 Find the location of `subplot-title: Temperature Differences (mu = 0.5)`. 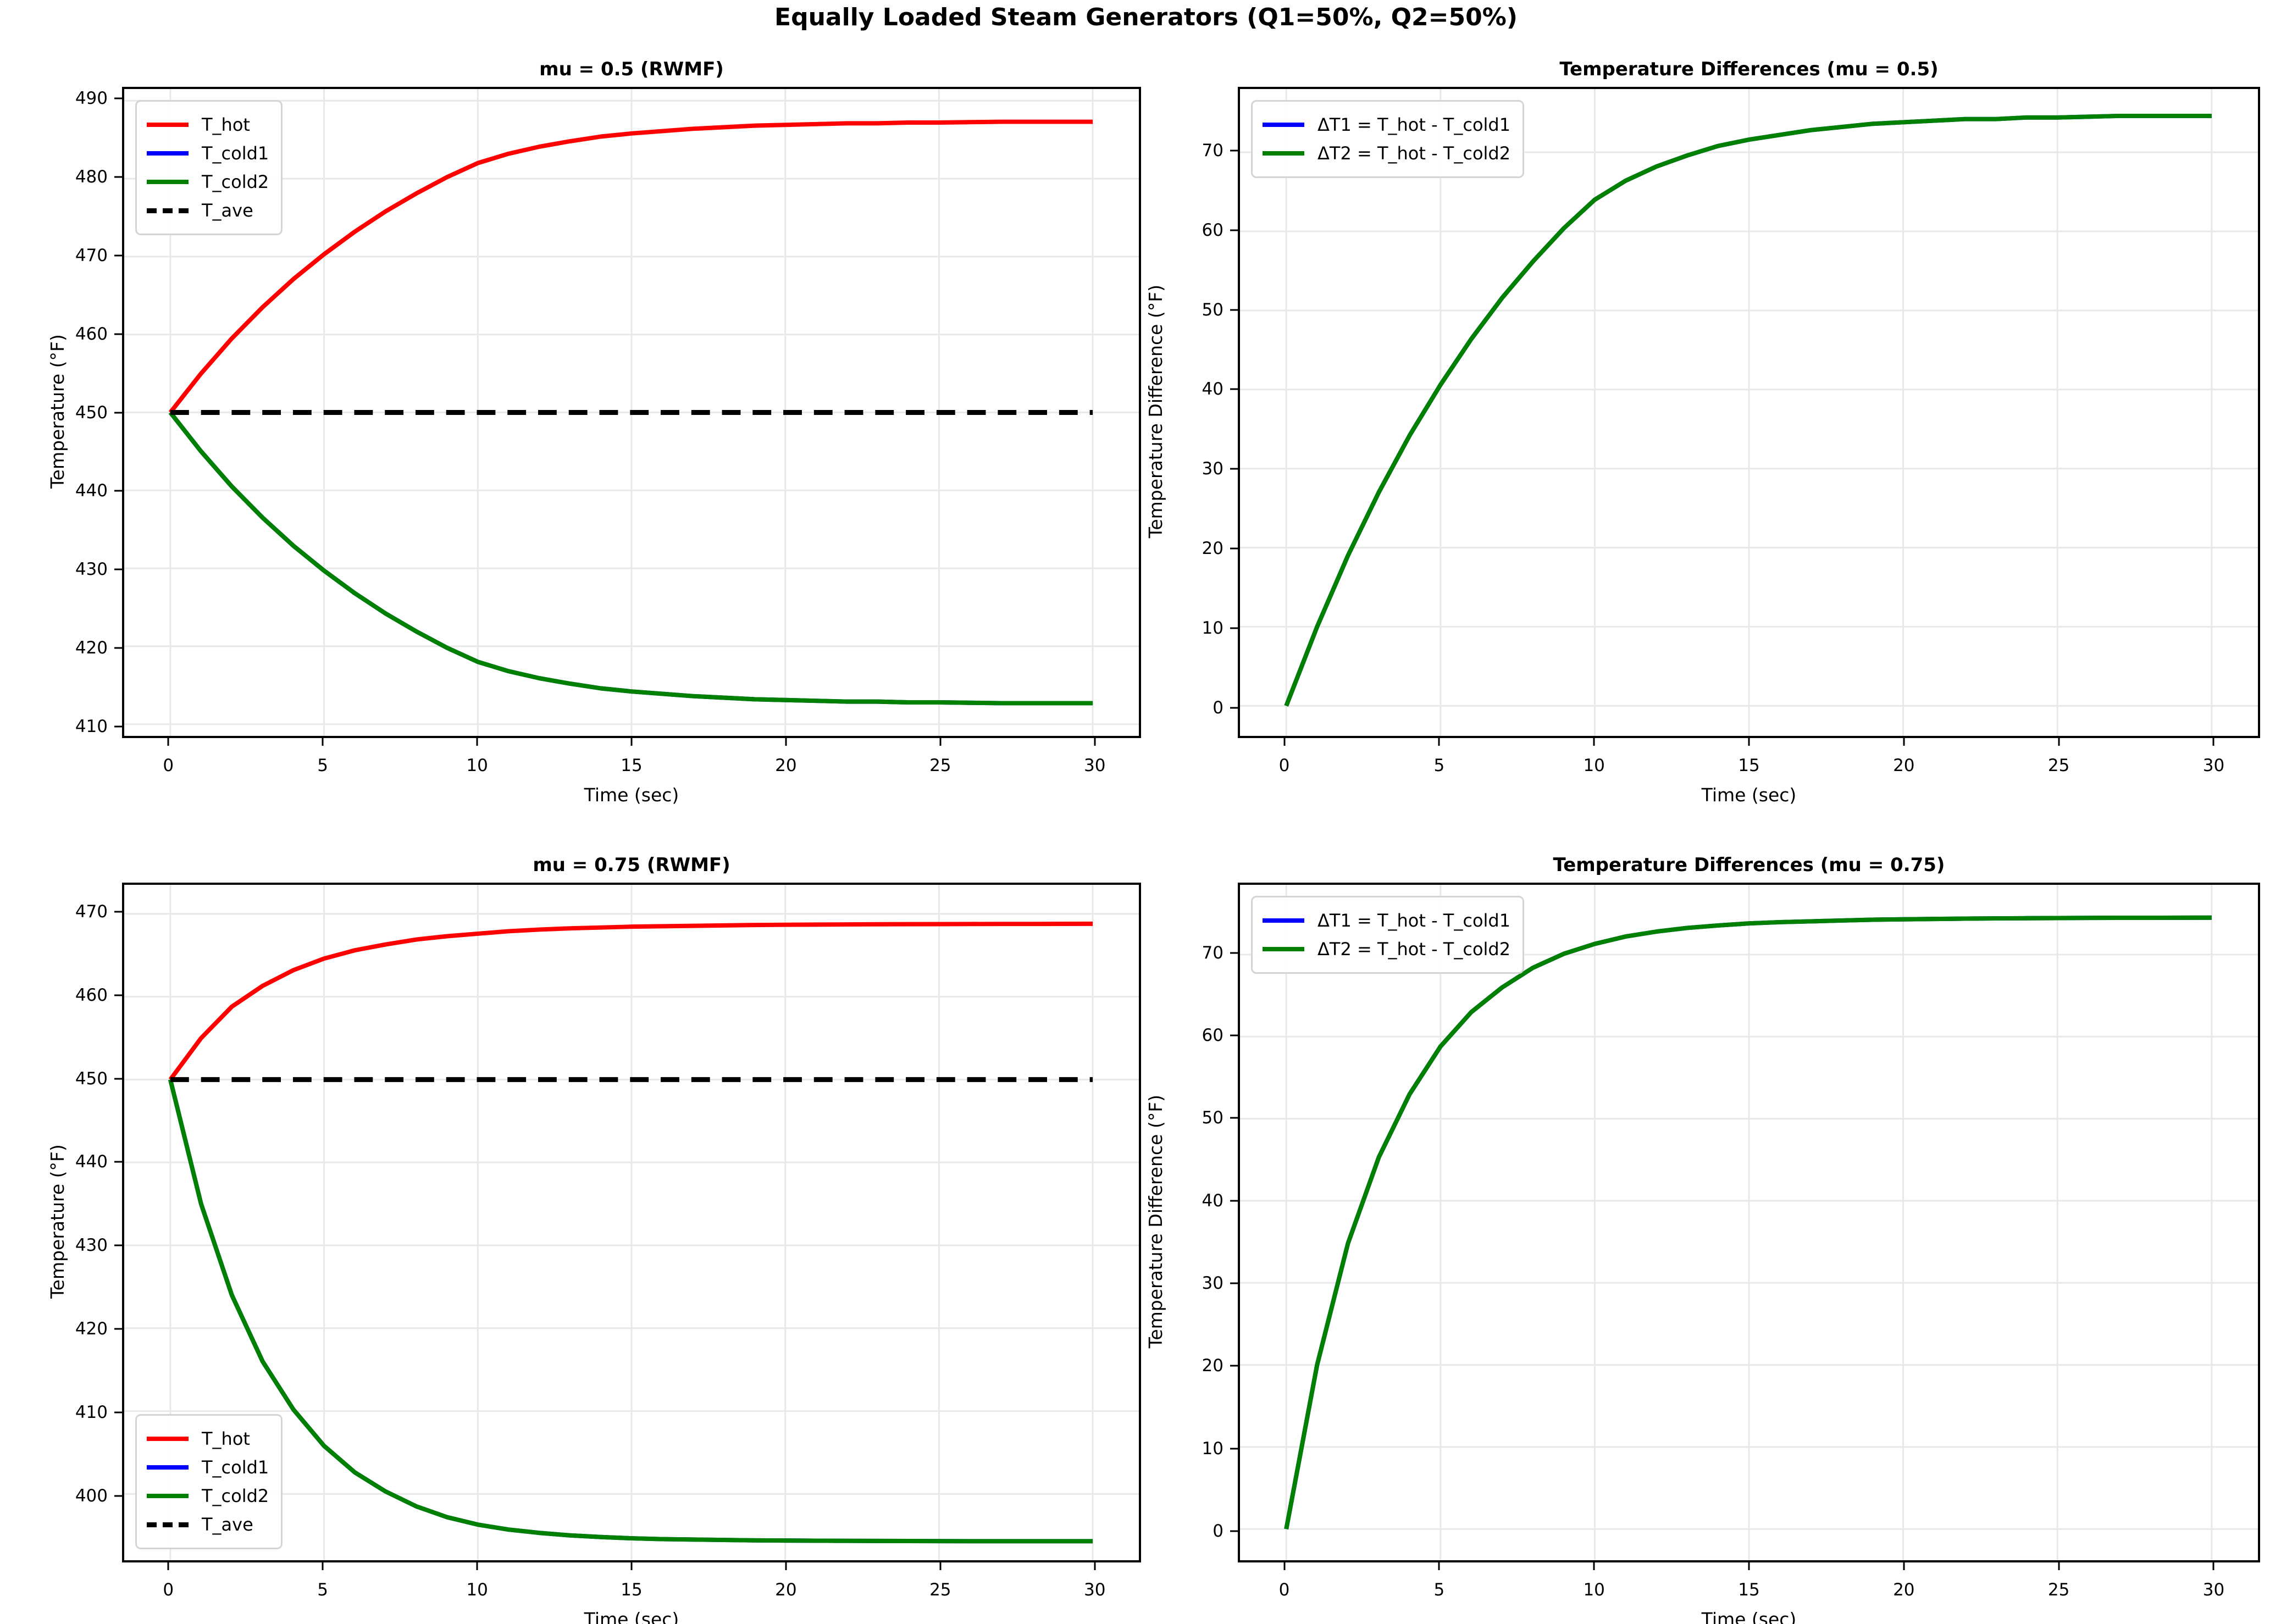

subplot-title: Temperature Differences (mu = 0.5) is located at coordinates (1749, 69).